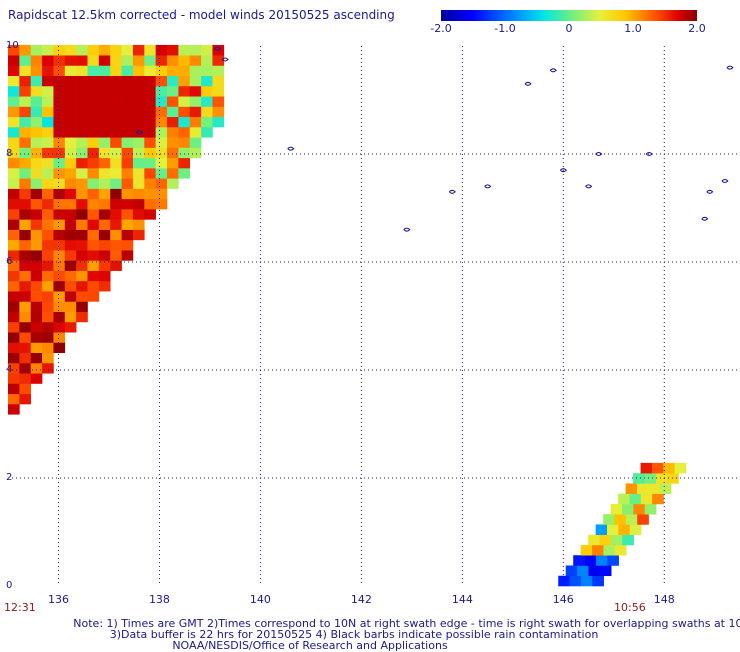 The height and width of the screenshot is (652, 740). What do you see at coordinates (12, 45) in the screenshot?
I see `latitude-label: 10` at bounding box center [12, 45].